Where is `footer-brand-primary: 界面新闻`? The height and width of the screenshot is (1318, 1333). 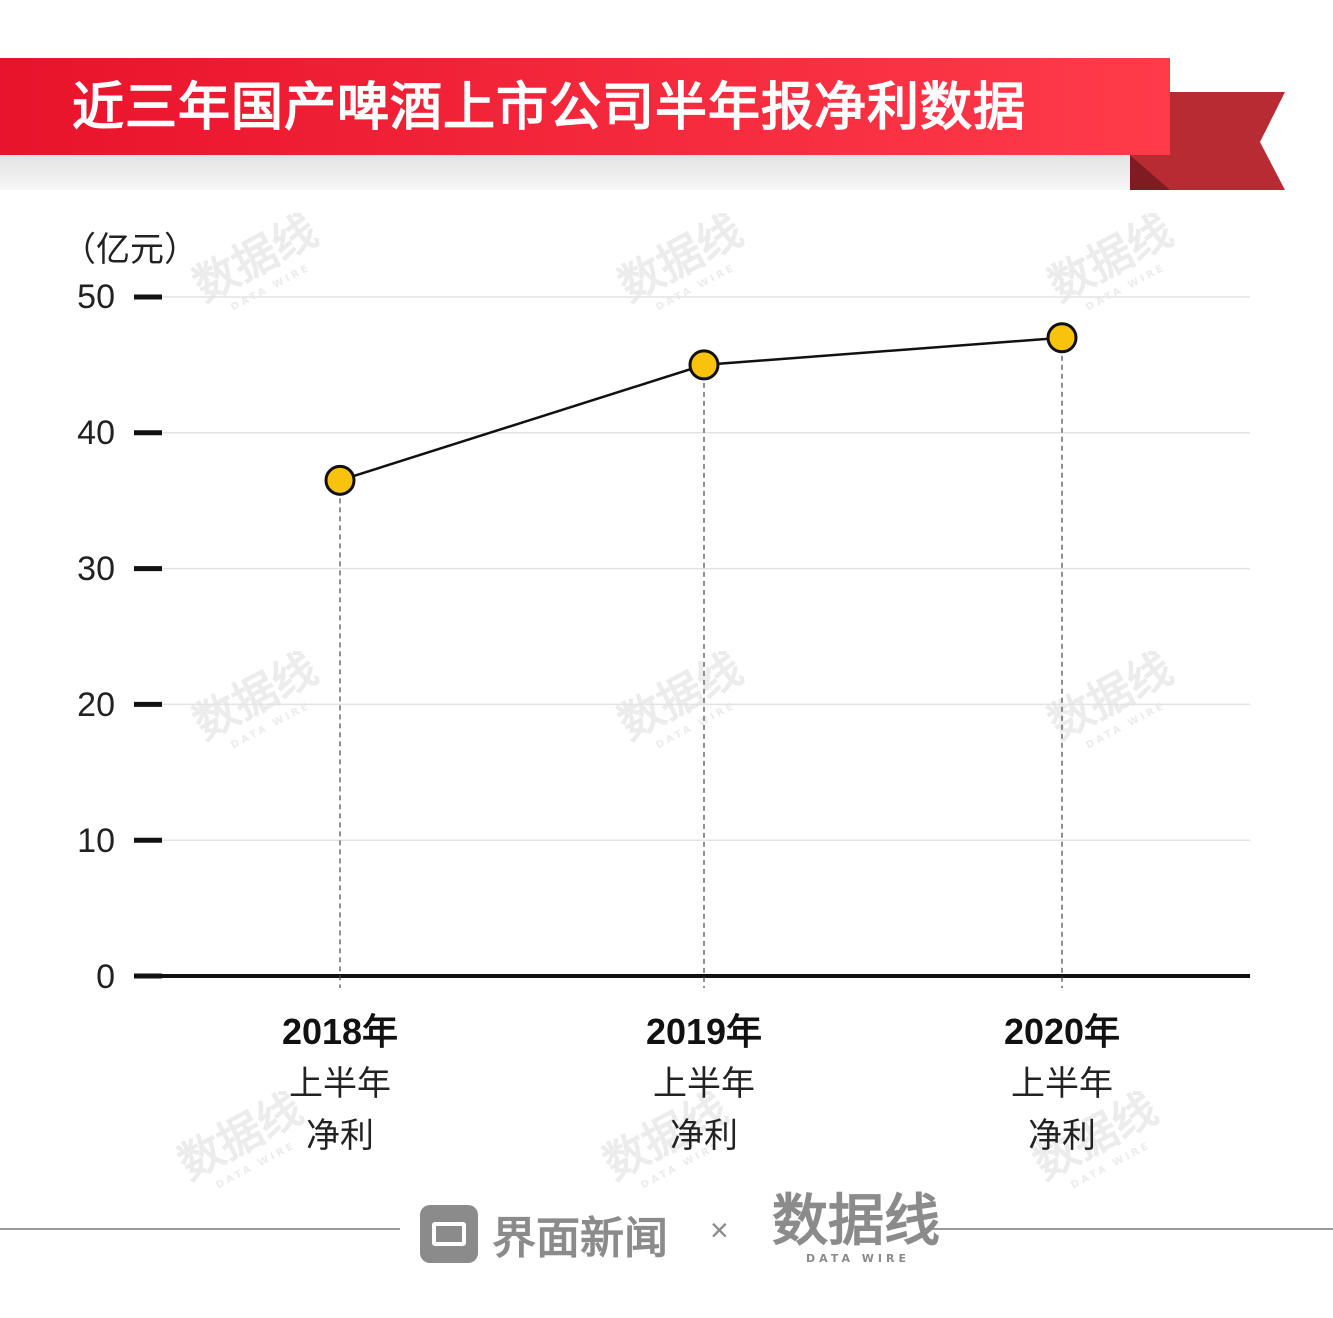 footer-brand-primary: 界面新闻 is located at coordinates (544, 1234).